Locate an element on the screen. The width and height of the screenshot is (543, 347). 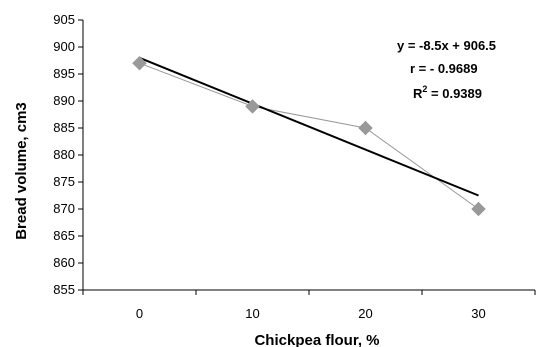
x-tick-label: 0 is located at coordinates (139, 313).